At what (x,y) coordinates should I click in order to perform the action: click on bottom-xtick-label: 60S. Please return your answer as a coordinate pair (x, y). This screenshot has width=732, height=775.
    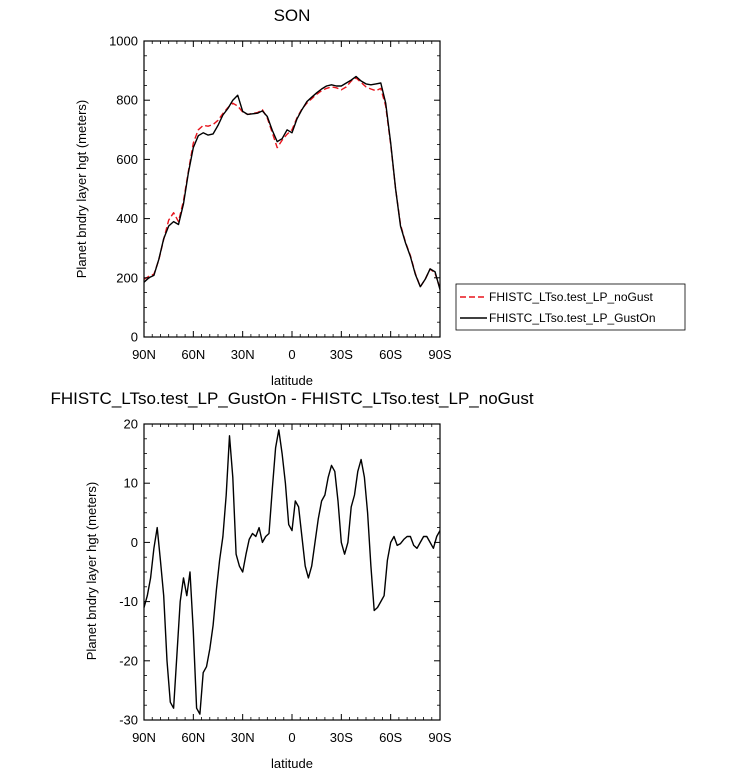
    Looking at the image, I should click on (390, 737).